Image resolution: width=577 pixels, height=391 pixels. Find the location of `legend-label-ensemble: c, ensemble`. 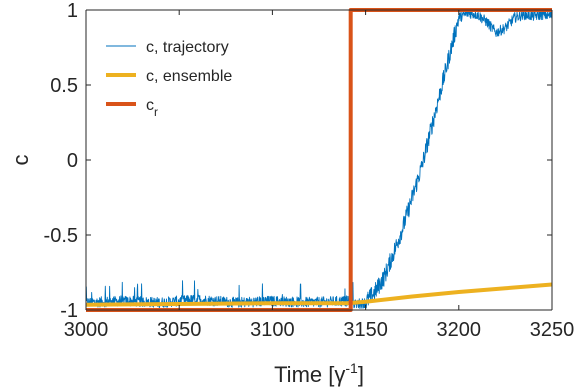

legend-label-ensemble: c, ensemble is located at coordinates (189, 76).